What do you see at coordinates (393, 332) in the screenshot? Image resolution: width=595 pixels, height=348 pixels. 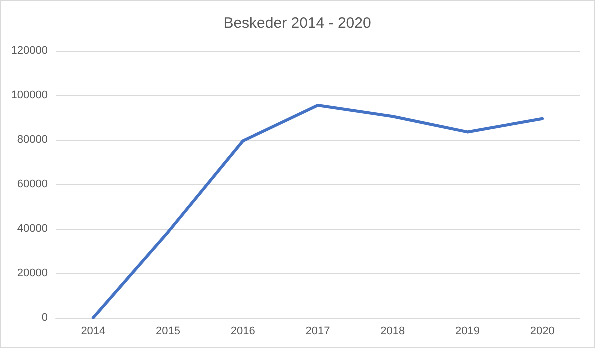 I see `x-tick-label: 2018` at bounding box center [393, 332].